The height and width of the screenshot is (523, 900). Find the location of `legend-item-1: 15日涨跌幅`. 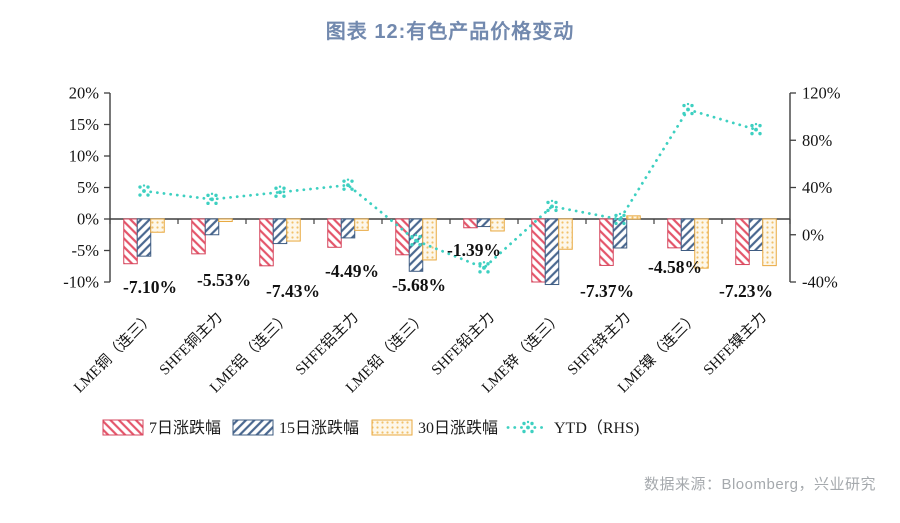

legend-item-1: 15日涨跌幅 is located at coordinates (295, 428).